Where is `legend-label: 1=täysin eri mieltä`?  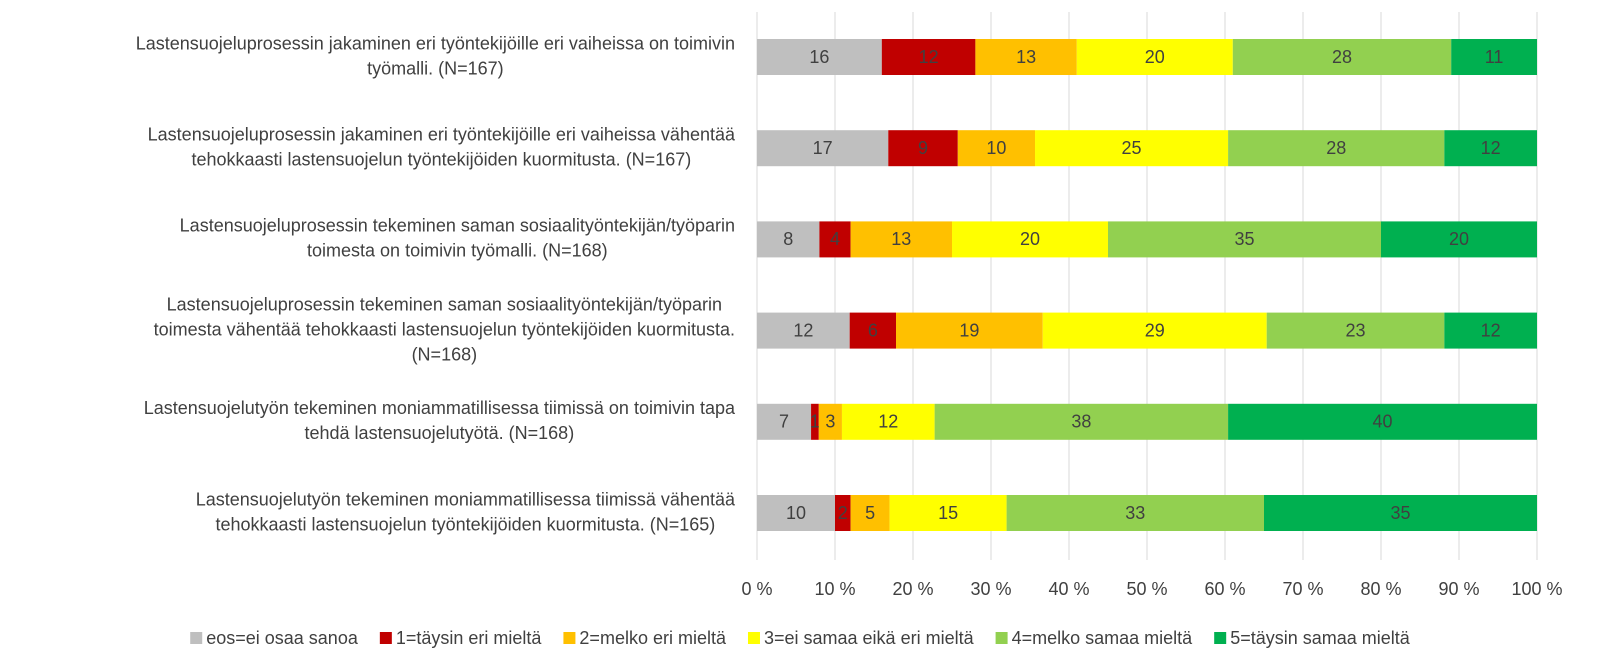
legend-label: 1=täysin eri mieltä is located at coordinates (469, 638).